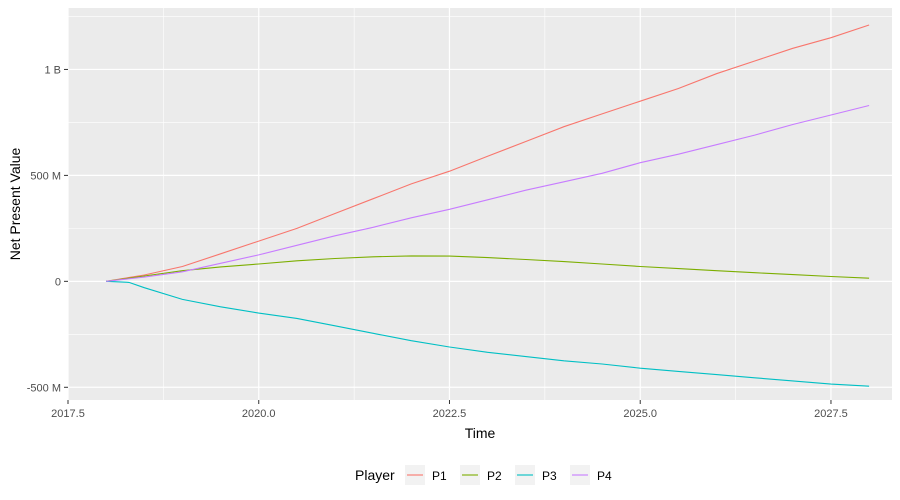 The width and height of the screenshot is (900, 500). I want to click on legend: Player P1 P2 P3 P4, so click(483, 475).